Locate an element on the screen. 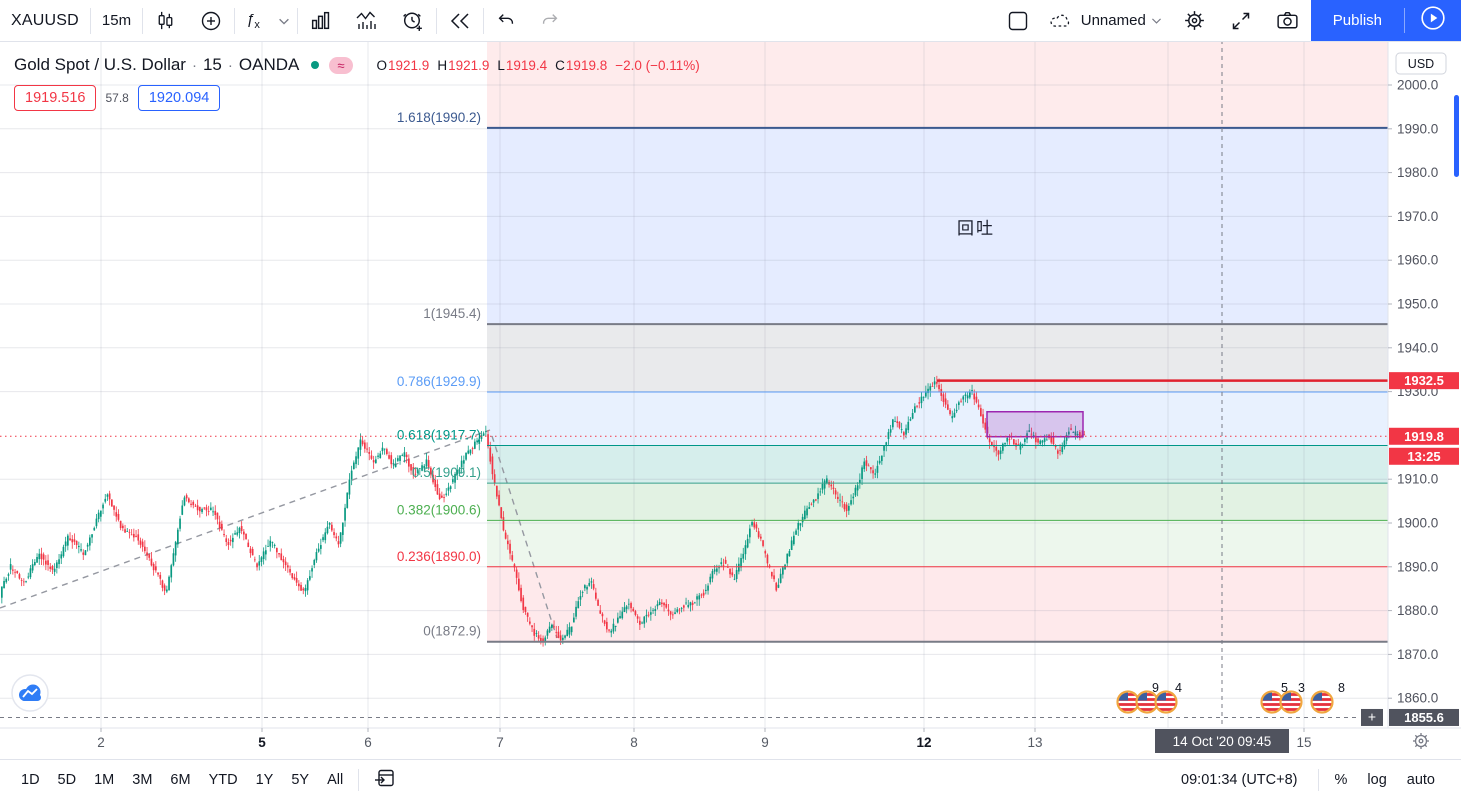 The image size is (1461, 799). chart-settings-button is located at coordinates (1194, 21).